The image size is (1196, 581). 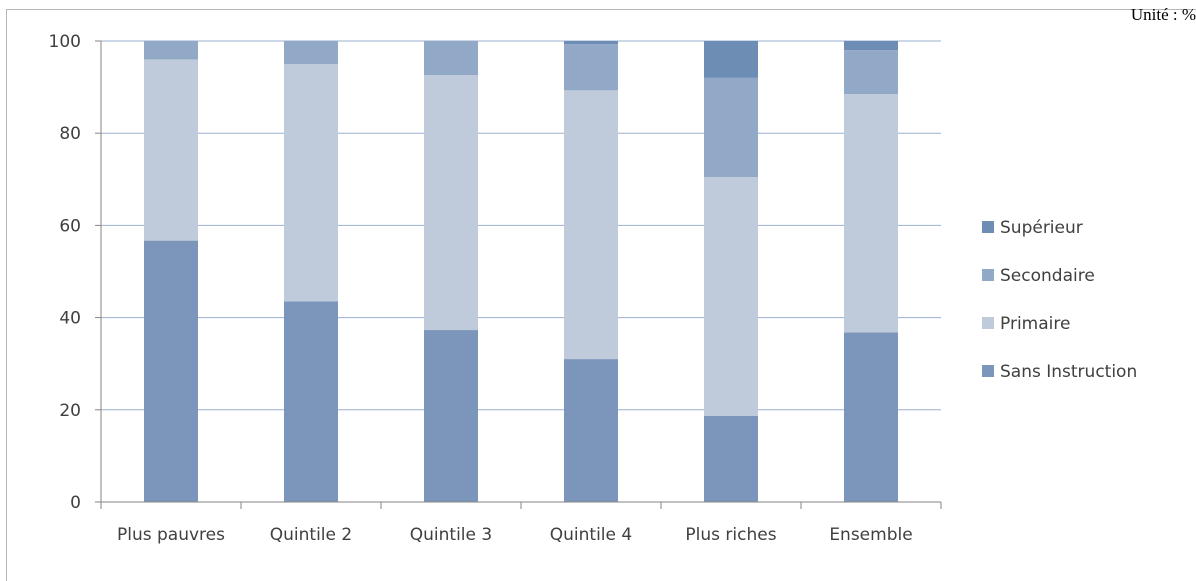 What do you see at coordinates (70, 319) in the screenshot?
I see `y-tick-label-40: 40` at bounding box center [70, 319].